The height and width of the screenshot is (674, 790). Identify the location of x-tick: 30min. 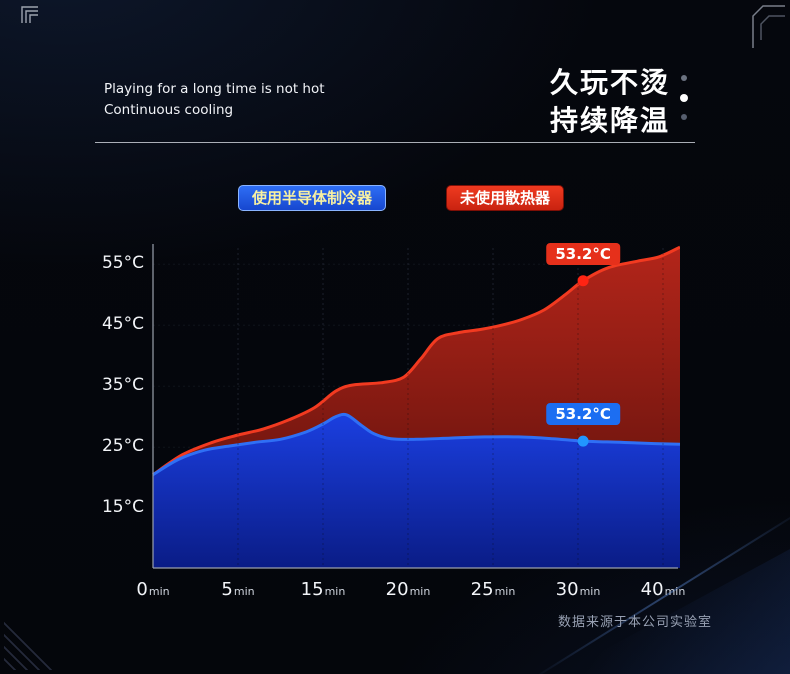
(578, 589).